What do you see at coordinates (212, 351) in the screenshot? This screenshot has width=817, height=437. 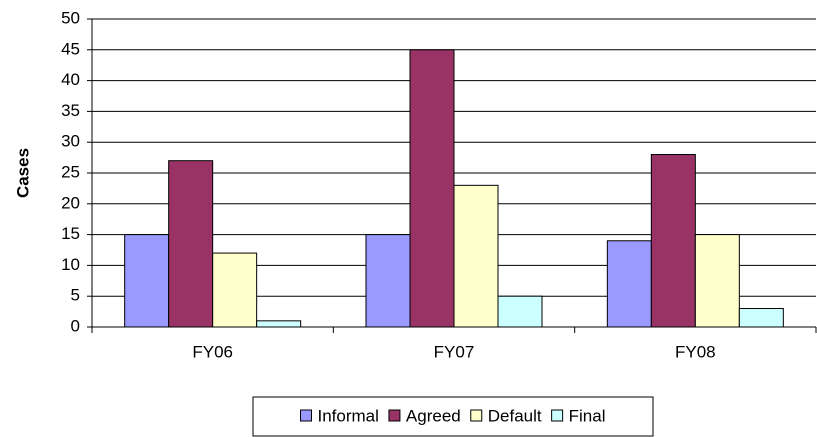 I see `x-tick-label: FY06` at bounding box center [212, 351].